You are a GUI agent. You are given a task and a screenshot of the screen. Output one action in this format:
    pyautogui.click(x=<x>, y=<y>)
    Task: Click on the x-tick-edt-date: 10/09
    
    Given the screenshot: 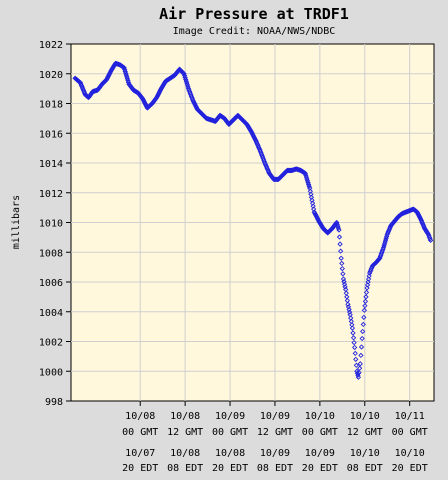 What is the action you would take?
    pyautogui.click(x=320, y=453)
    